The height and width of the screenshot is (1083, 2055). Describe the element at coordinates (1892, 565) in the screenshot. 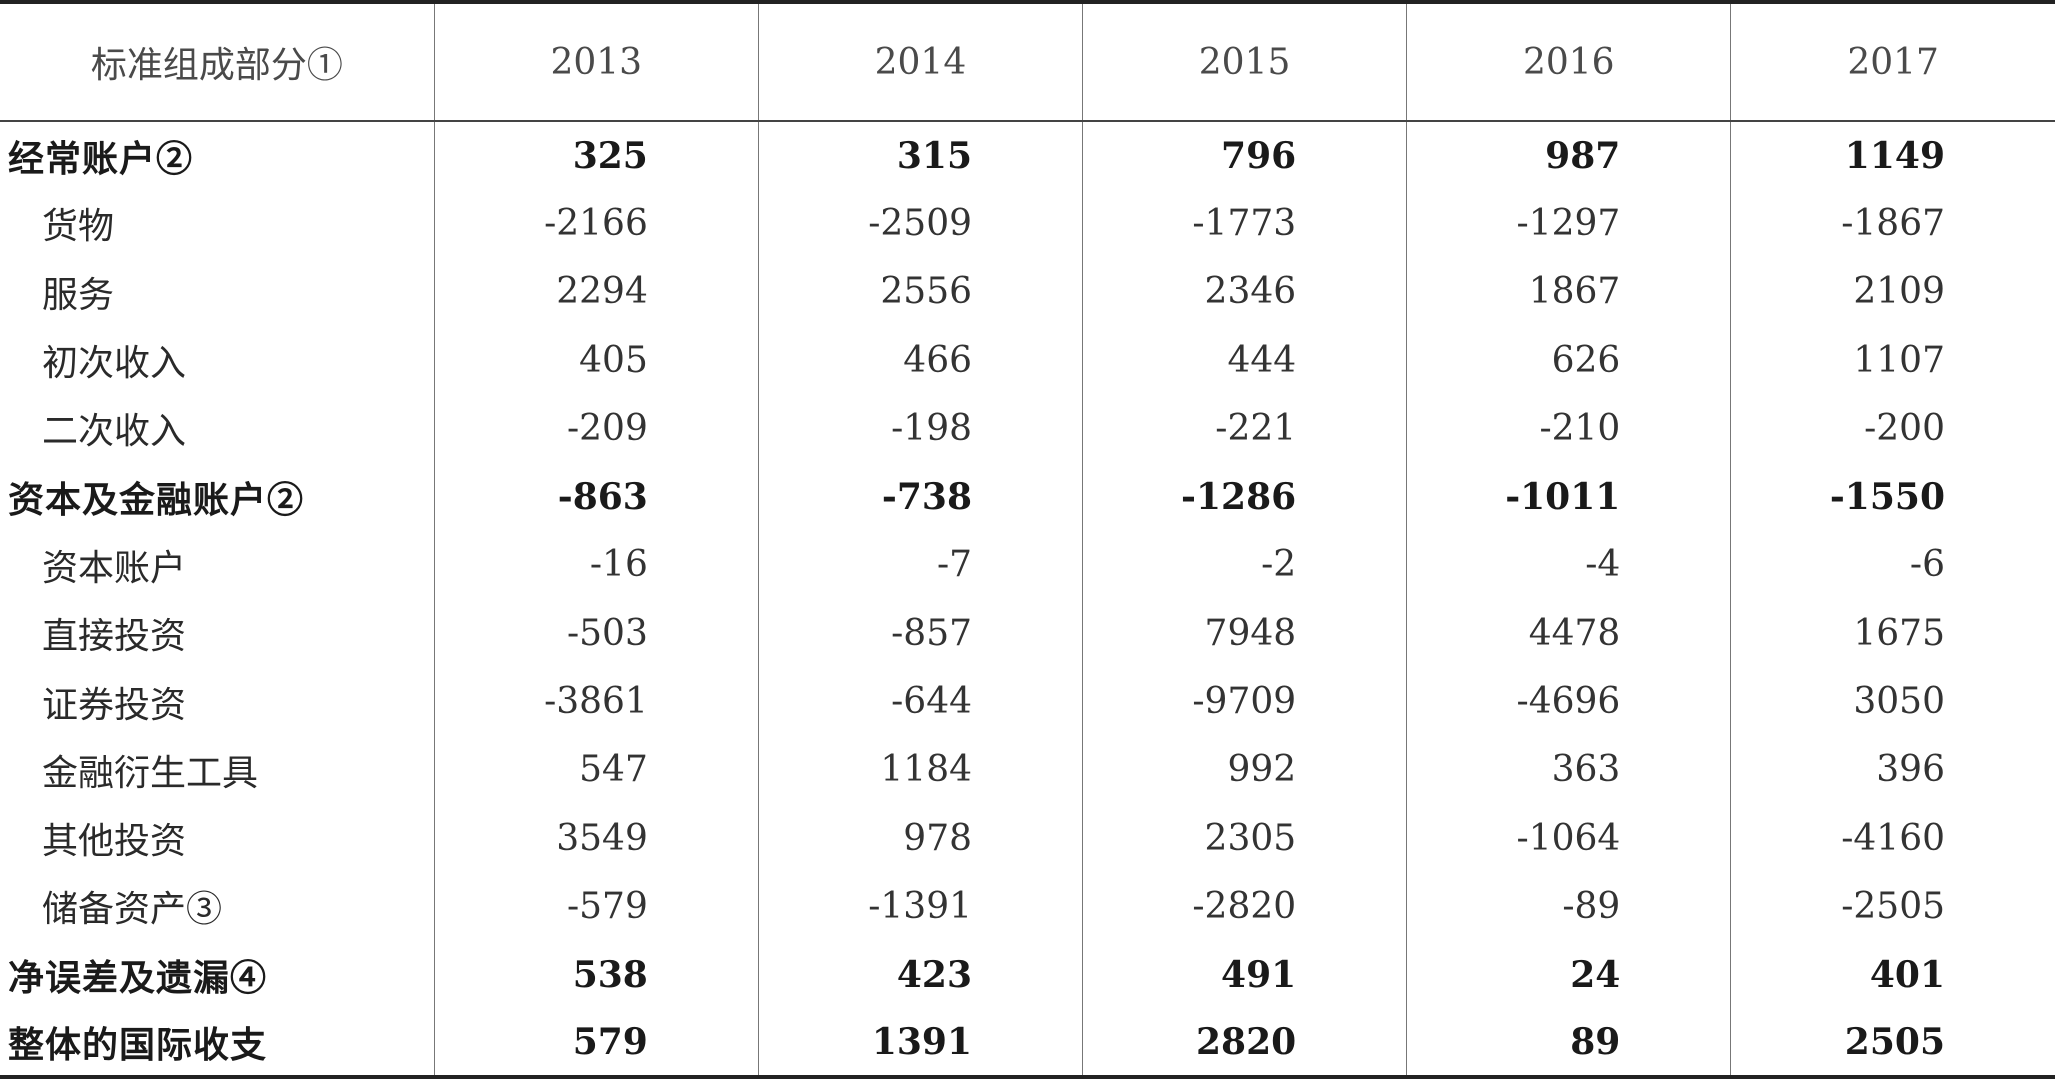

I see `value-cell-2017: -6` at that location.